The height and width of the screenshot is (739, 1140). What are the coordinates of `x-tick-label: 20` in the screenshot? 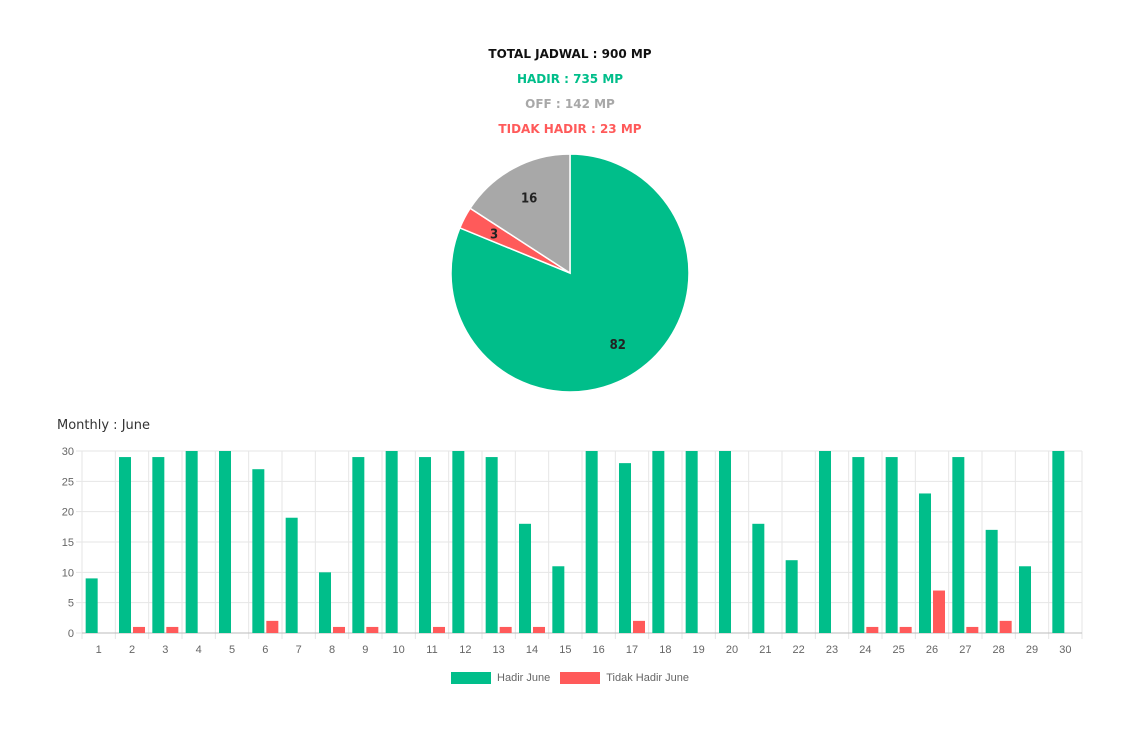 It's located at (732, 650).